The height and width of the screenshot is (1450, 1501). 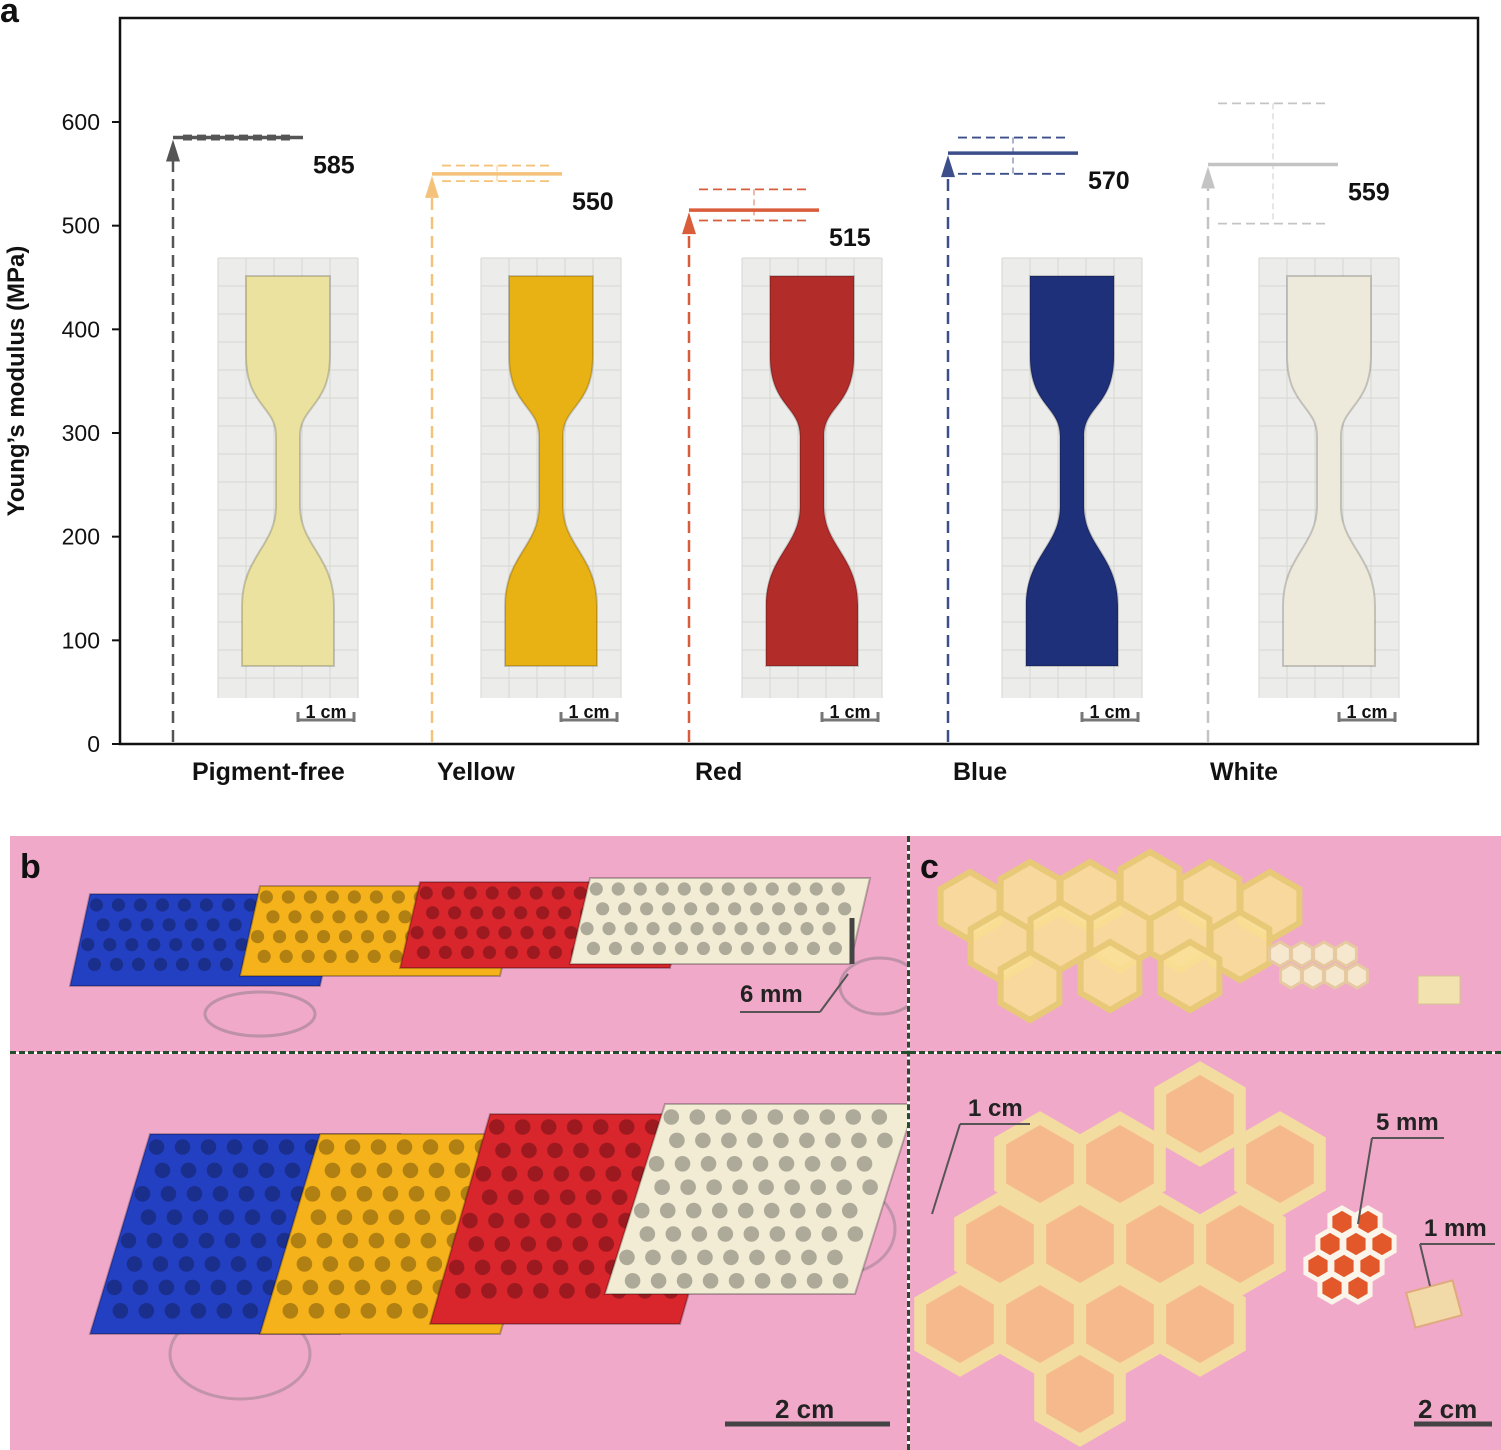 I want to click on label-5mm: 5 mm, so click(x=1407, y=1122).